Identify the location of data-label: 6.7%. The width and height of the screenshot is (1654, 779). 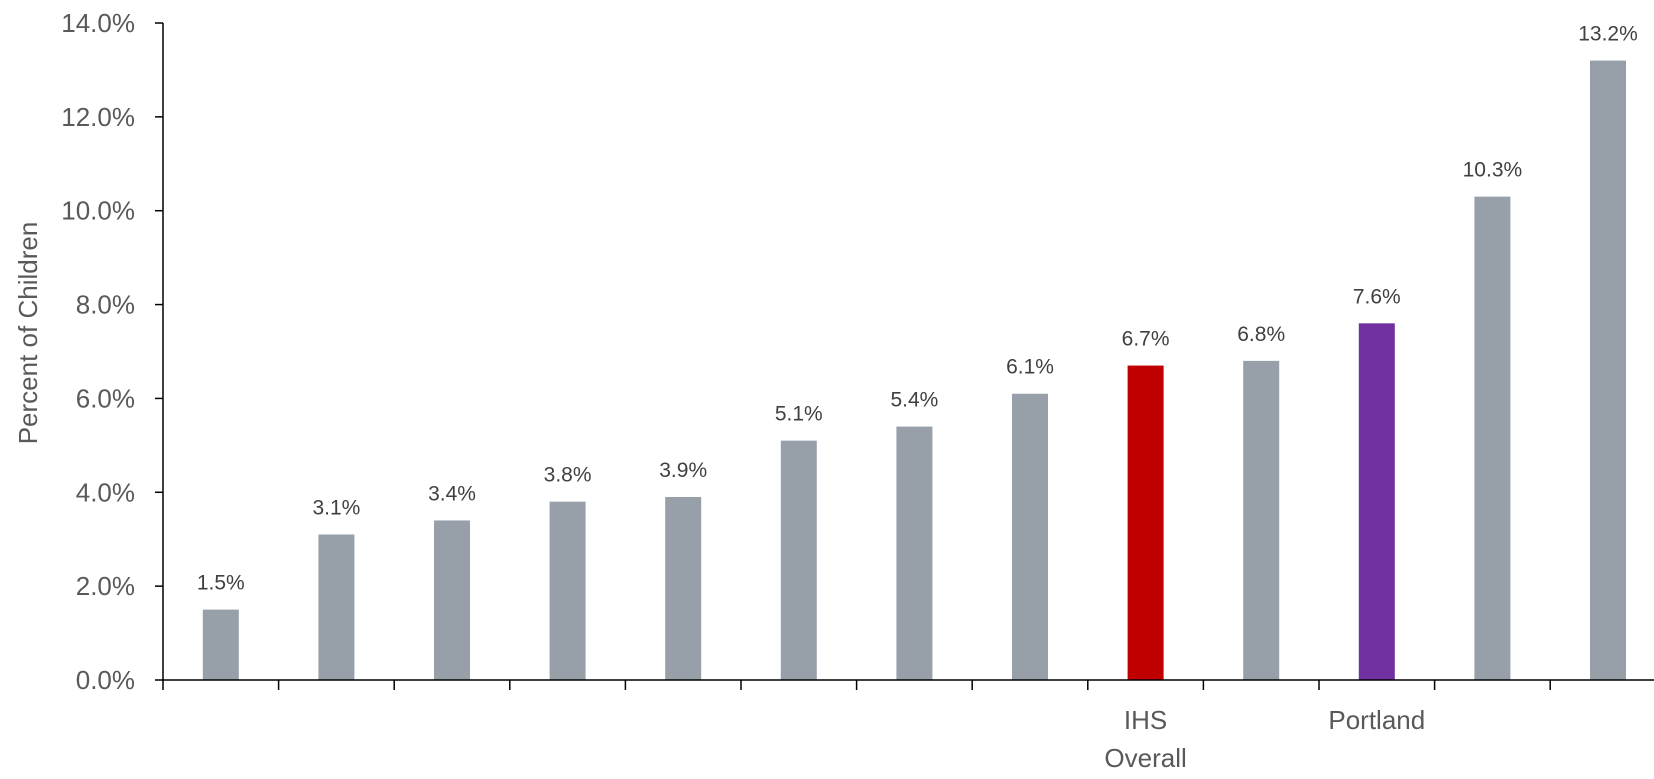
(1146, 339).